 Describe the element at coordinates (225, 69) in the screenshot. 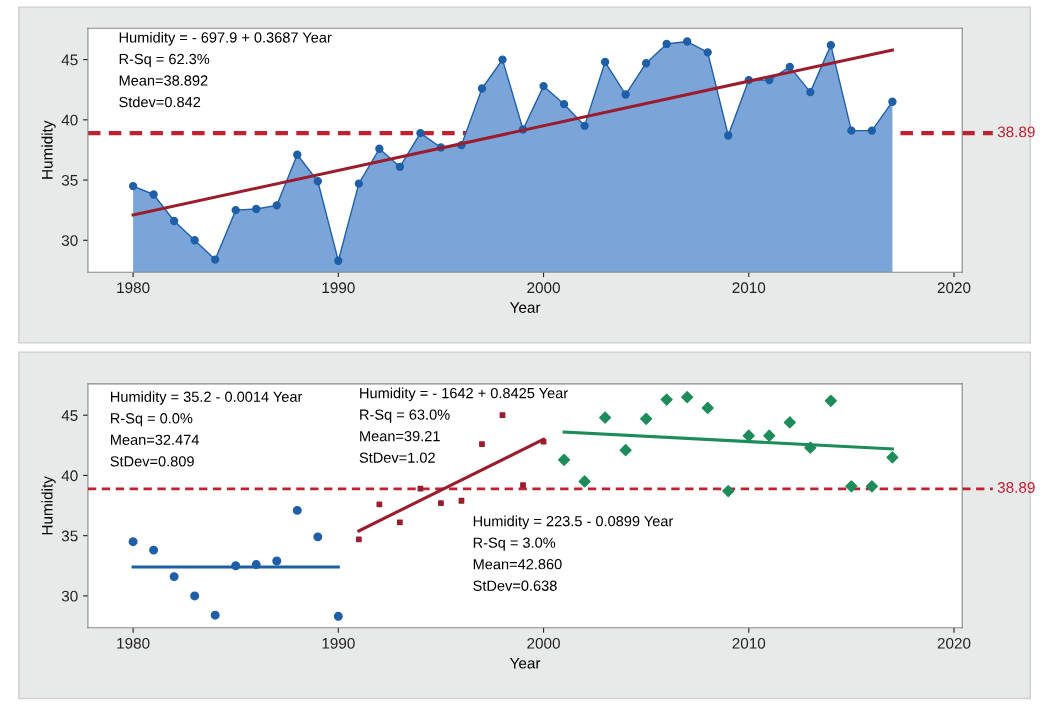

I see `annotation: Humidity = - 697.9 + 0.3687 Year R-Sq = 62.3% Mean=38.892 Stdev=0.842` at that location.